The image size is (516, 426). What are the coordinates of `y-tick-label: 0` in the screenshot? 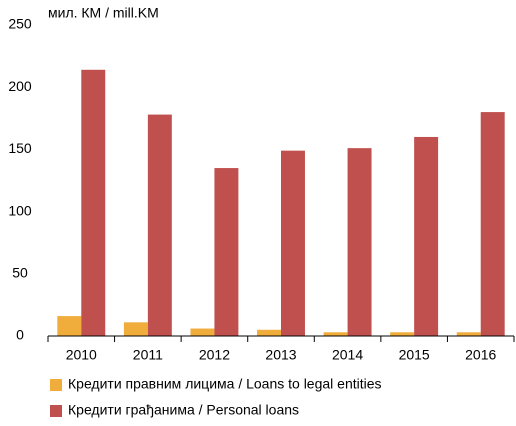 It's located at (20, 335).